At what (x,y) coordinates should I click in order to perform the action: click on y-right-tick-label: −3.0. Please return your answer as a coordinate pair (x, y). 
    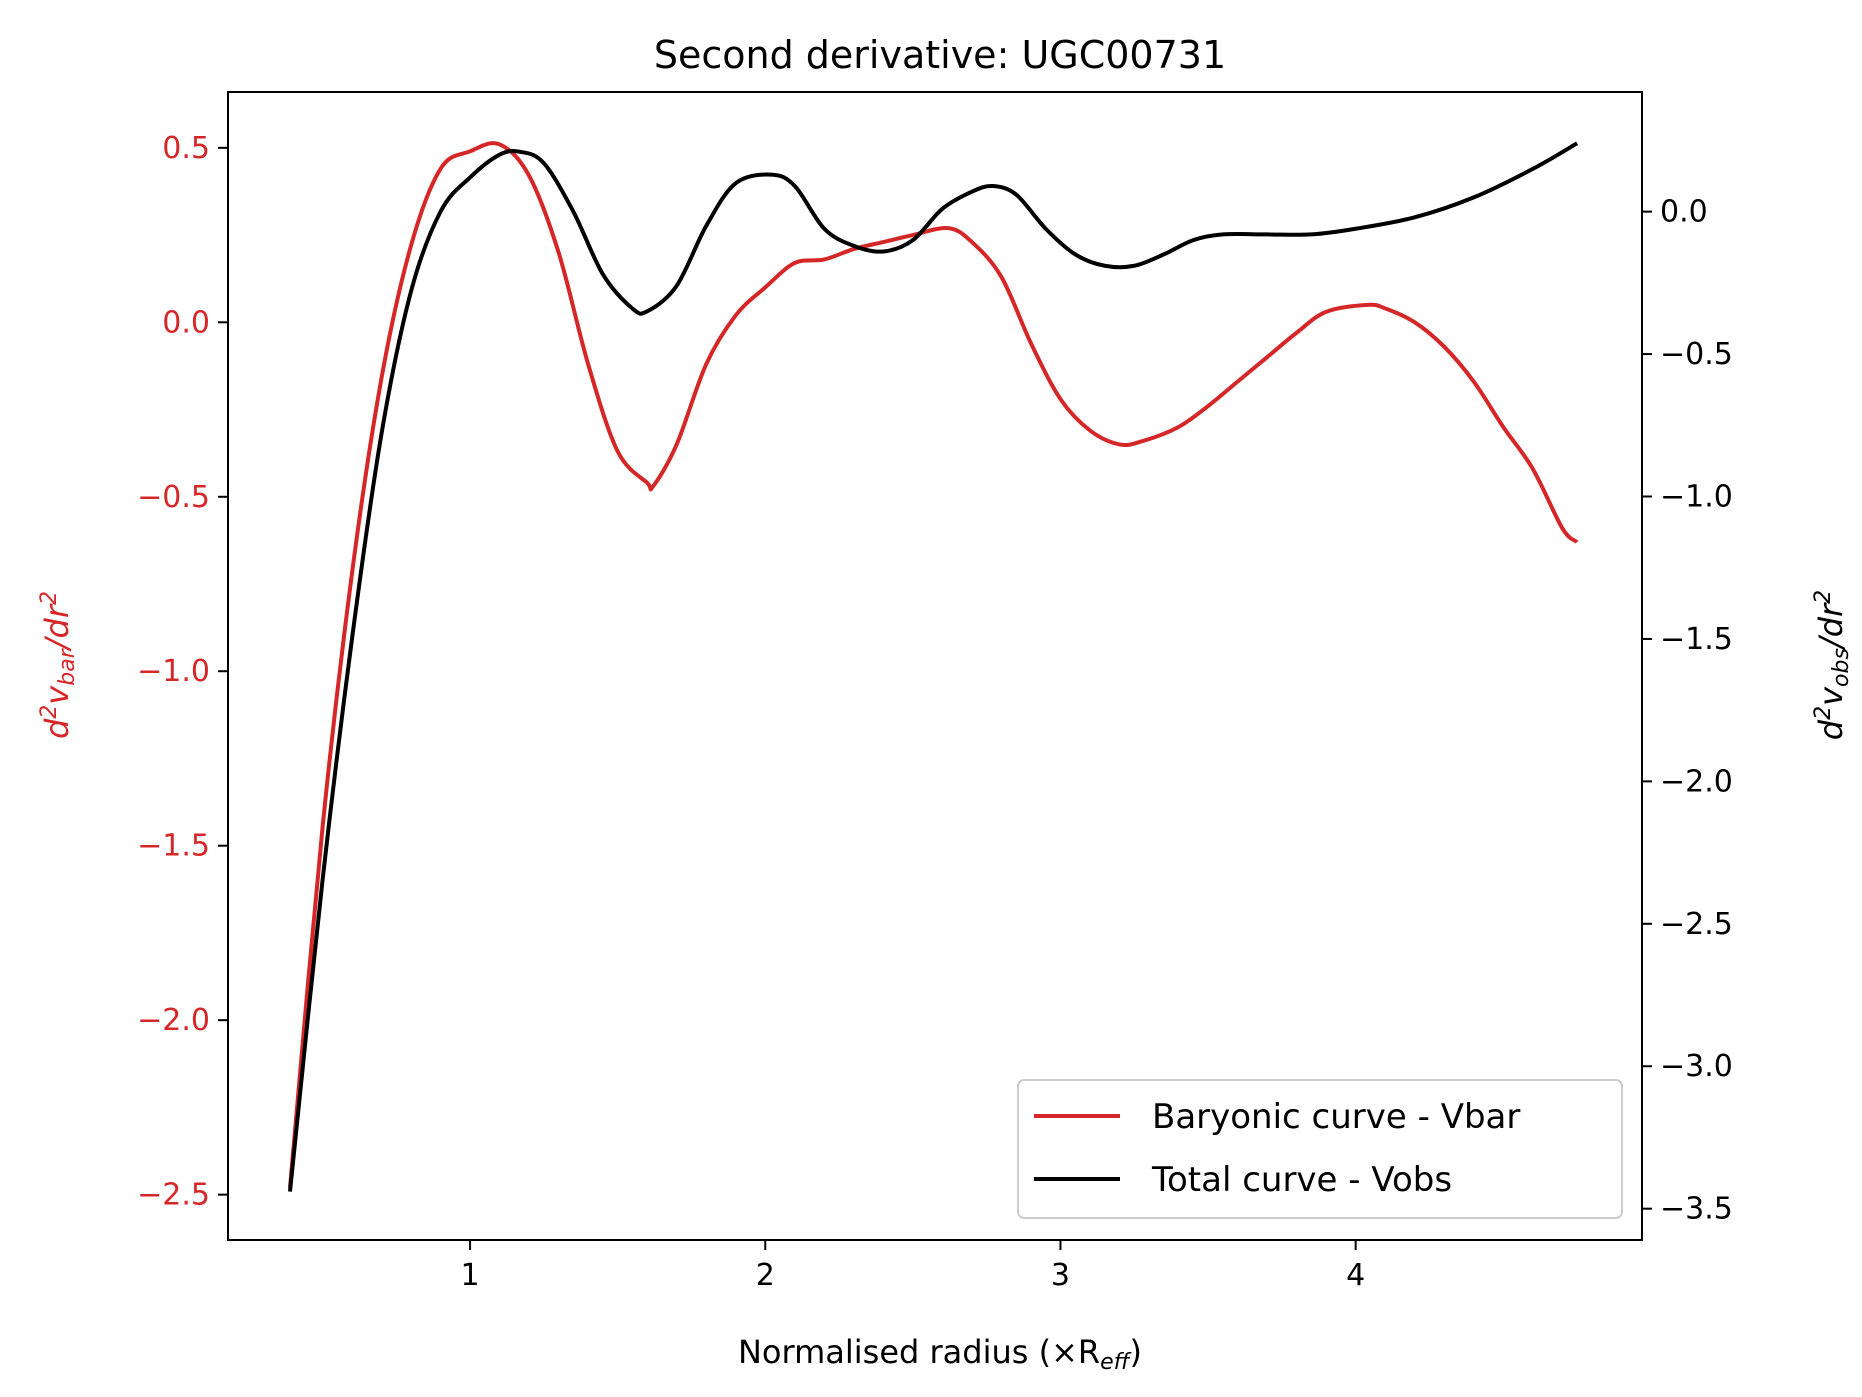
    Looking at the image, I should click on (1696, 1066).